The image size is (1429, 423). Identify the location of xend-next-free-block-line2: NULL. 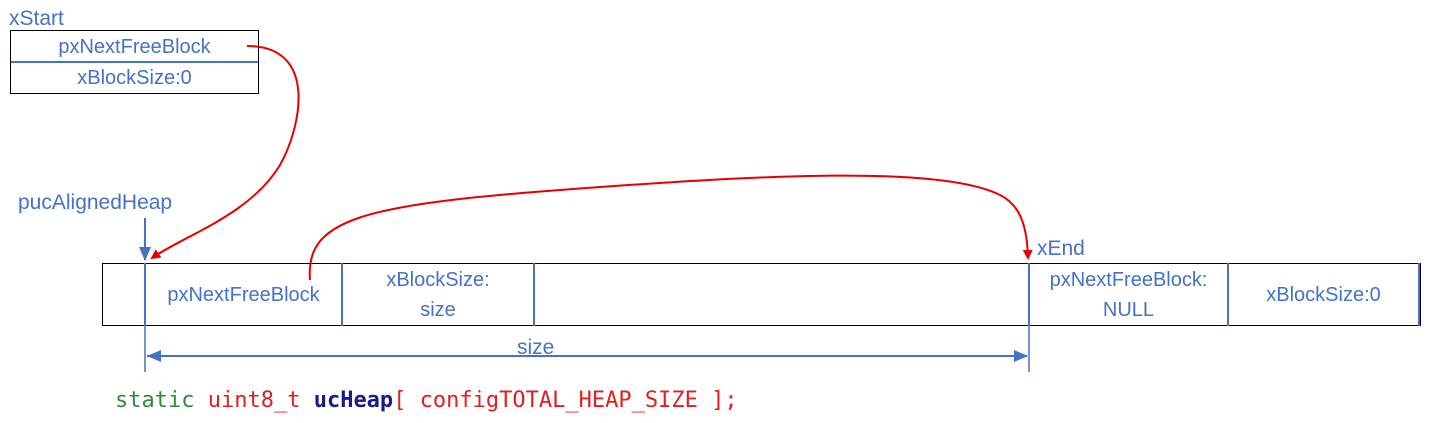
(1128, 309).